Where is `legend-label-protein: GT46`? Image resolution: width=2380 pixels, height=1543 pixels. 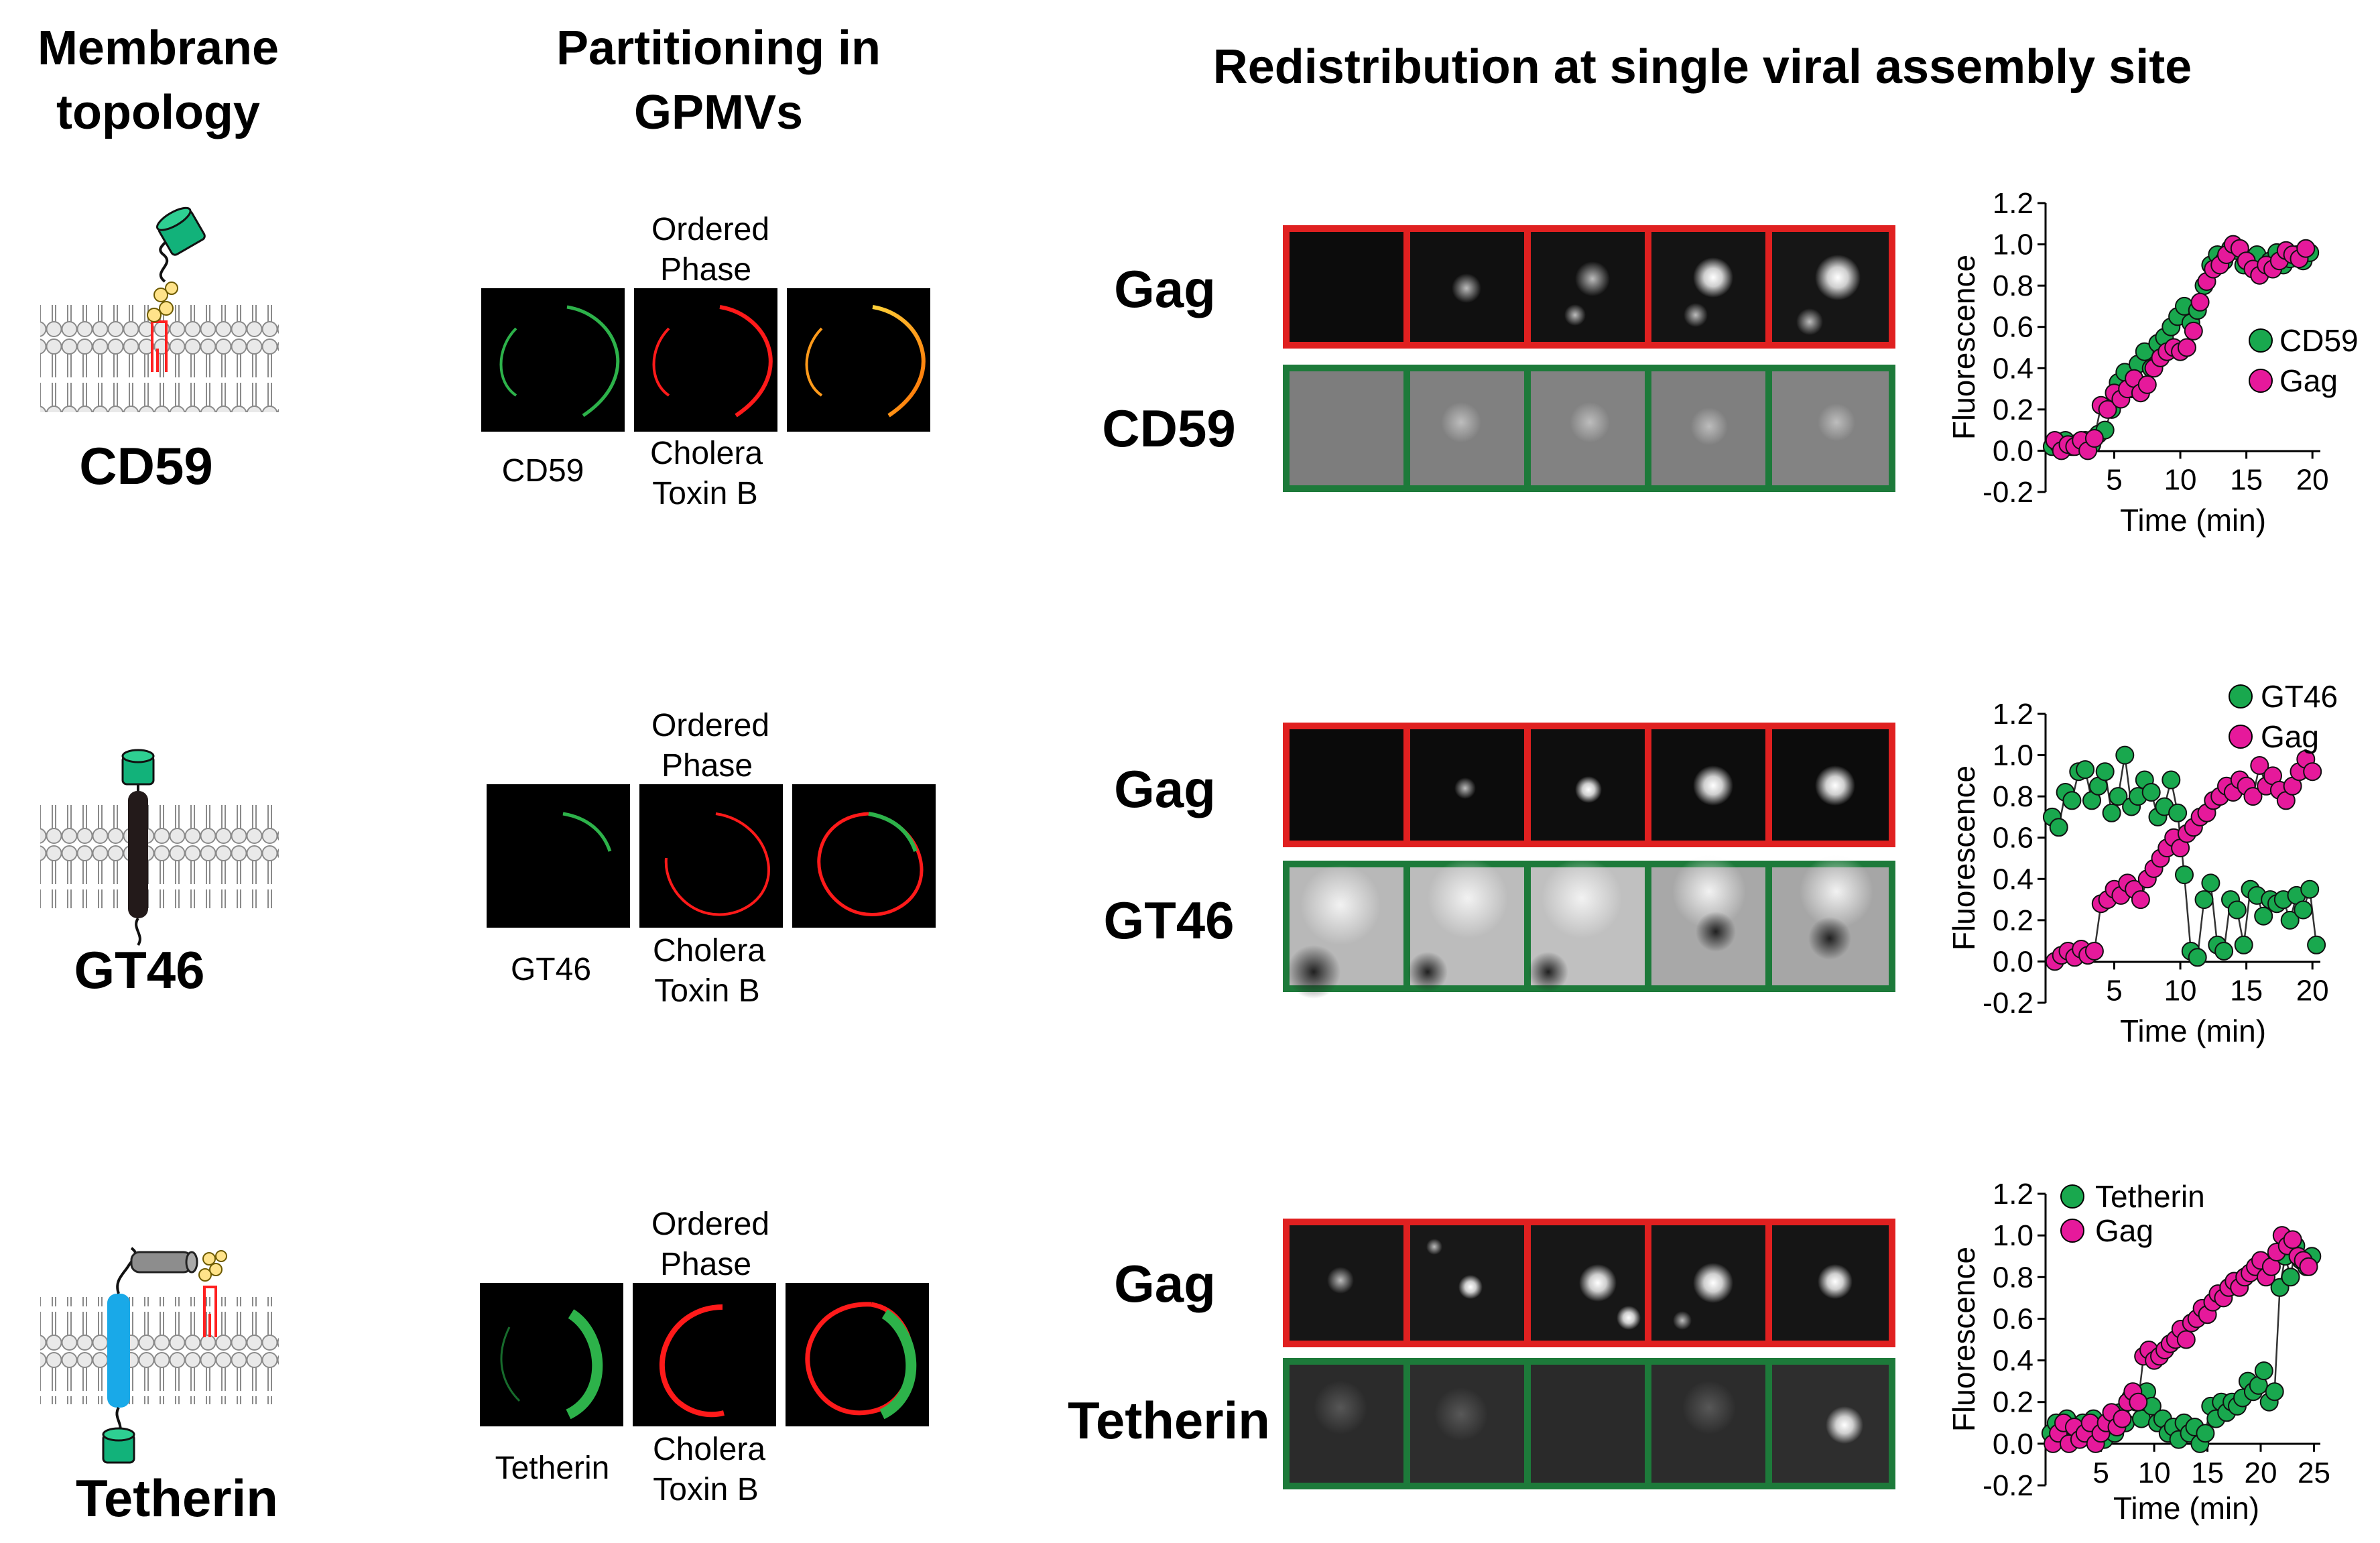 legend-label-protein: GT46 is located at coordinates (2299, 696).